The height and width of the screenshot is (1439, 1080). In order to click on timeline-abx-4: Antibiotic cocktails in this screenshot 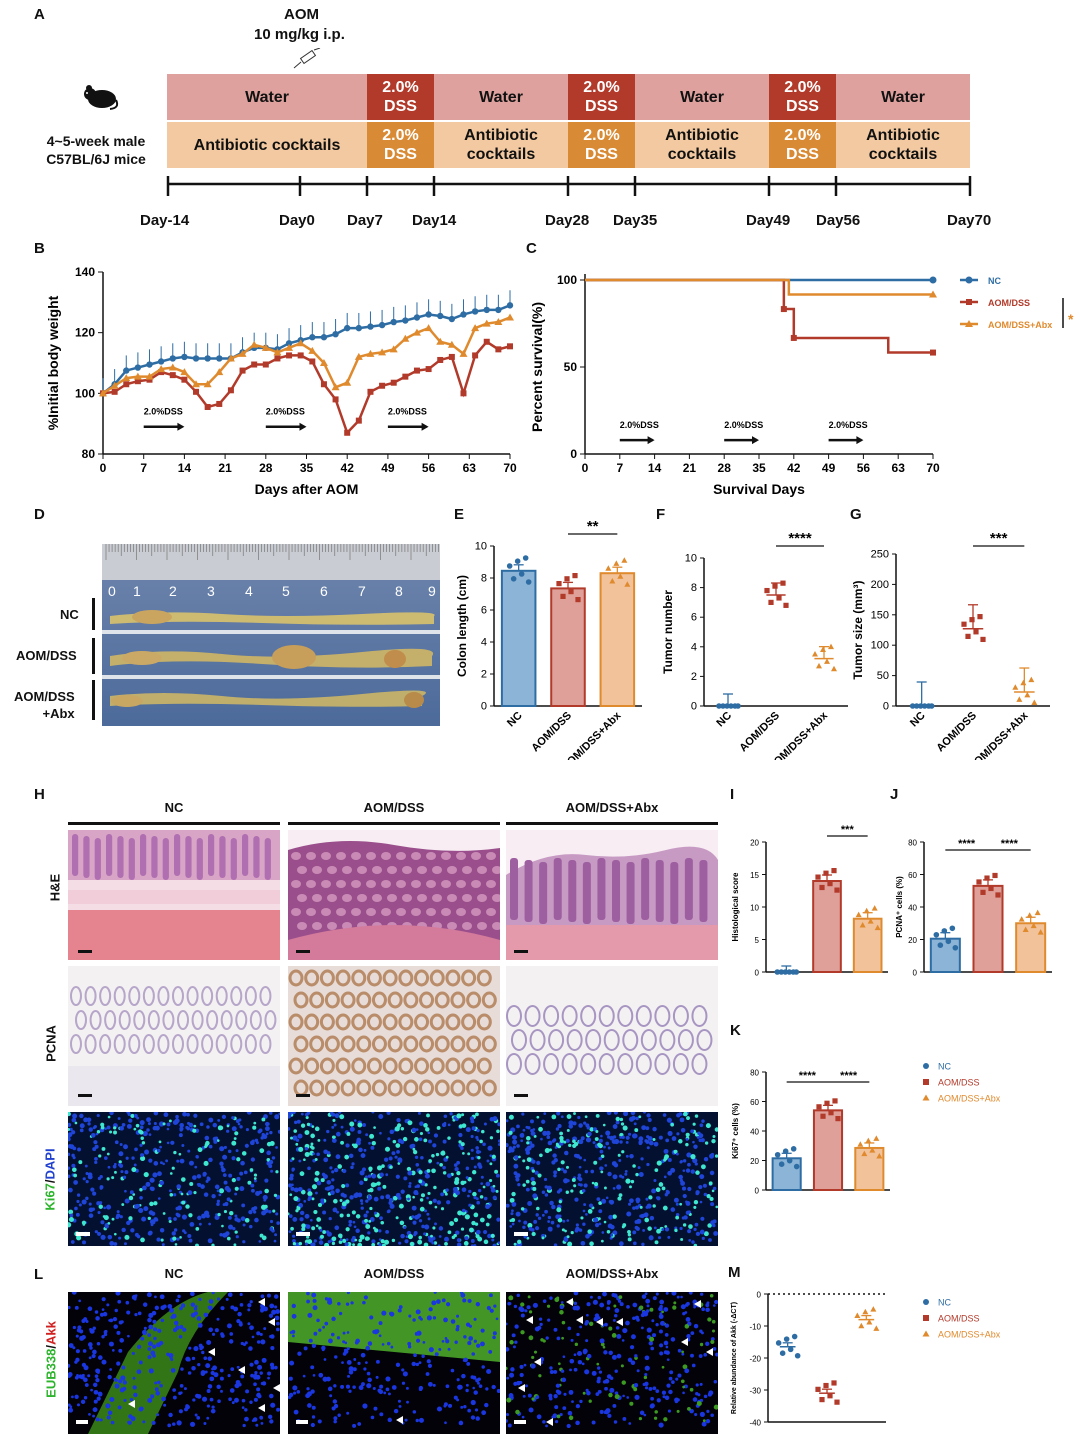, I will do `click(903, 145)`.